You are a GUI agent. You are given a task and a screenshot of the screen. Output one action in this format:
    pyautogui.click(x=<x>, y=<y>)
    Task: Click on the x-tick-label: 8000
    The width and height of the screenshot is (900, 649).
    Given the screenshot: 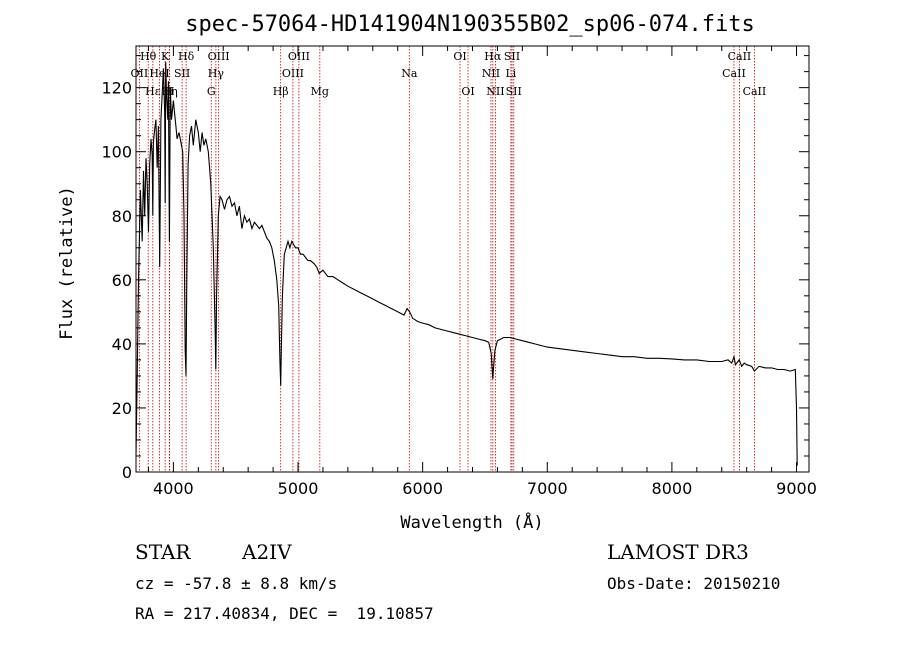 What is the action you would take?
    pyautogui.click(x=672, y=488)
    